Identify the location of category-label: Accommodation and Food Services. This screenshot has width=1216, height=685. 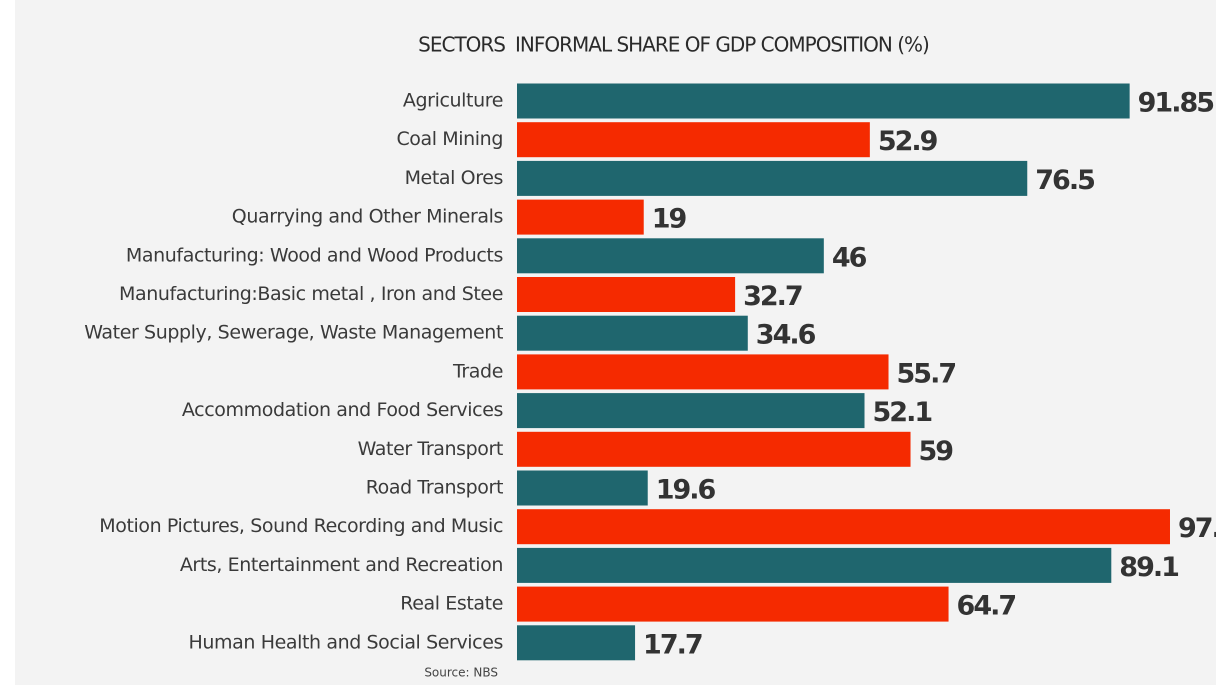
(342, 410).